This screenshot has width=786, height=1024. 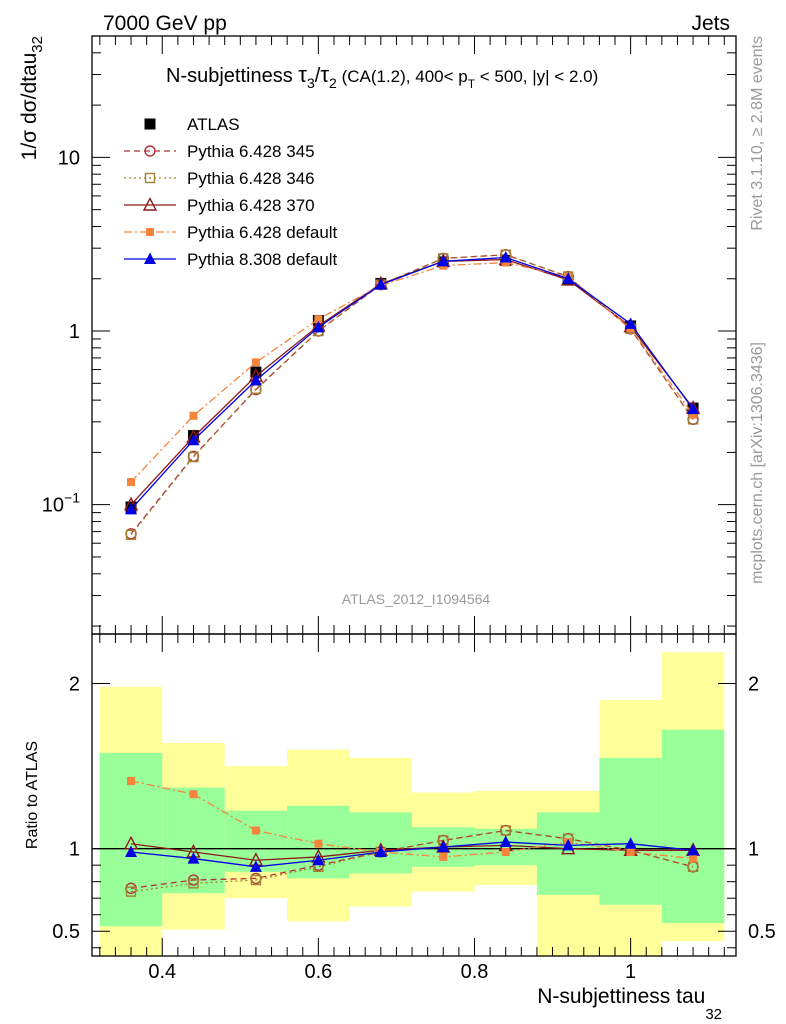 What do you see at coordinates (72, 498) in the screenshot?
I see `y-tick-label-exp: −1` at bounding box center [72, 498].